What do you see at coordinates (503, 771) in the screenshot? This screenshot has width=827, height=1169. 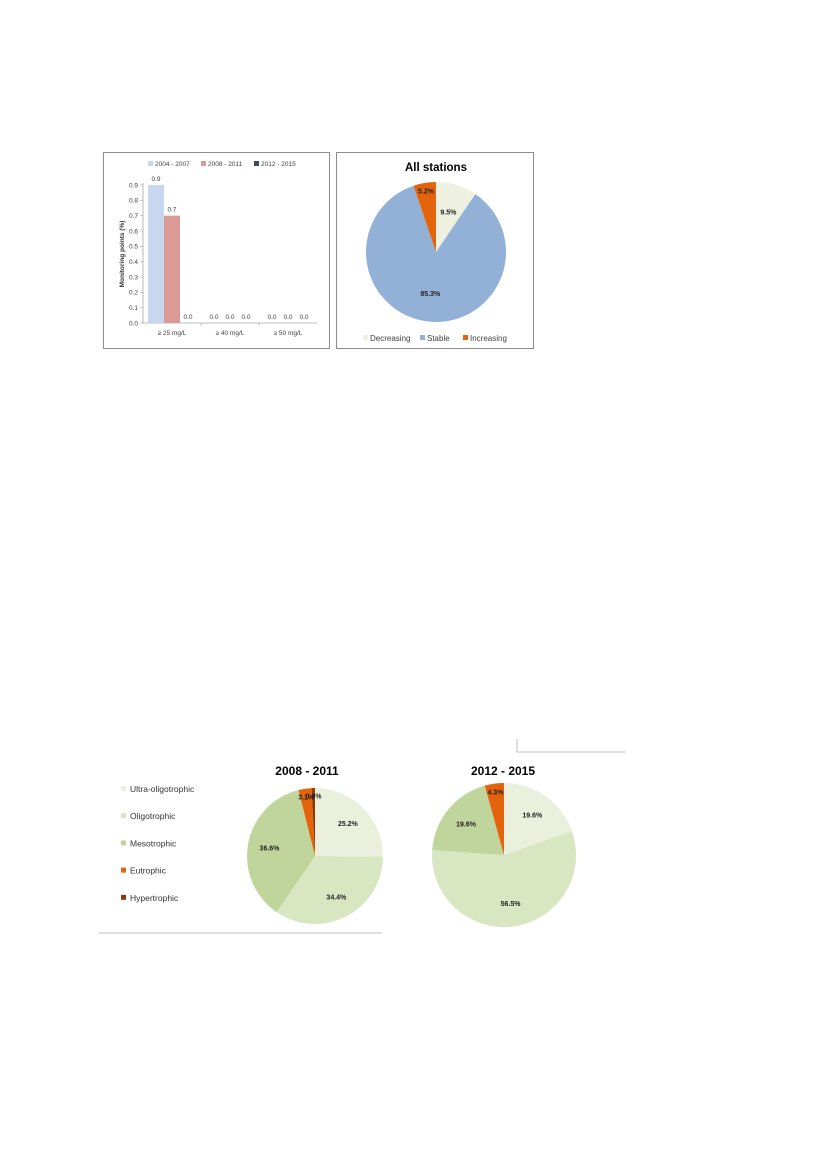 I see `chart-title: 2012 - 2015` at bounding box center [503, 771].